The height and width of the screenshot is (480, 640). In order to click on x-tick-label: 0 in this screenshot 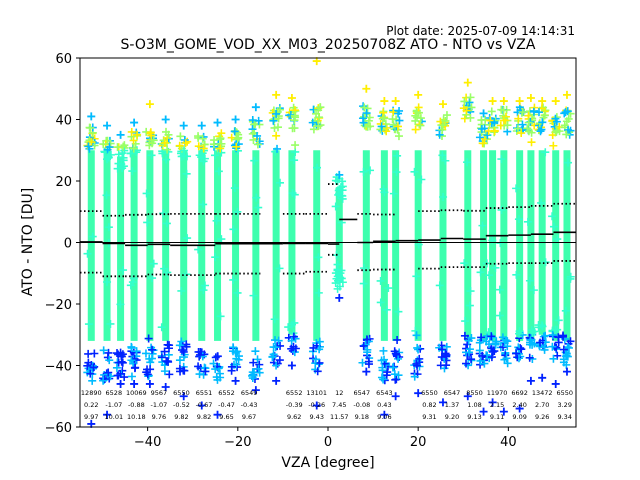, I will do `click(328, 442)`.